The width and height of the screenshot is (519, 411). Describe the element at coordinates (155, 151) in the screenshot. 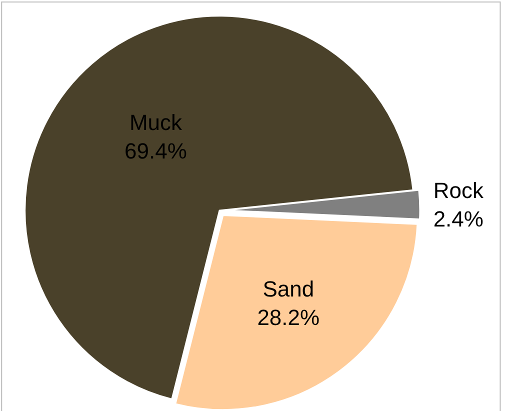

I see `data-label: 69.4%` at that location.